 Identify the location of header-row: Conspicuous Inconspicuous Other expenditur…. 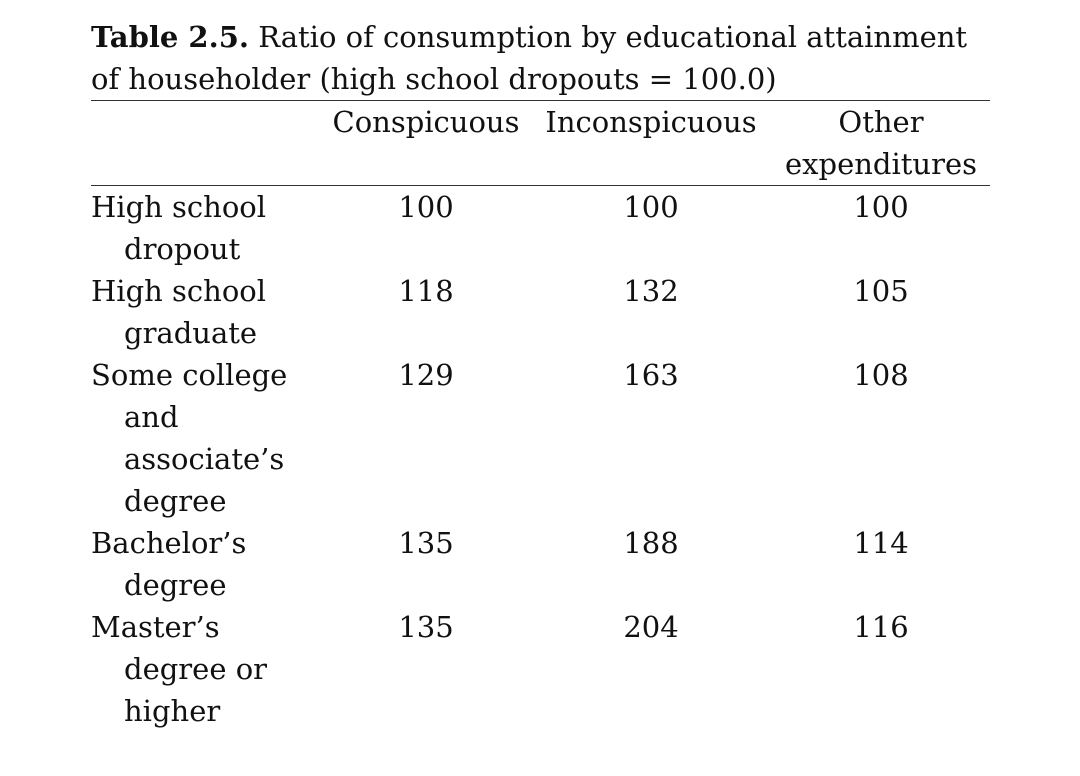
(540, 143).